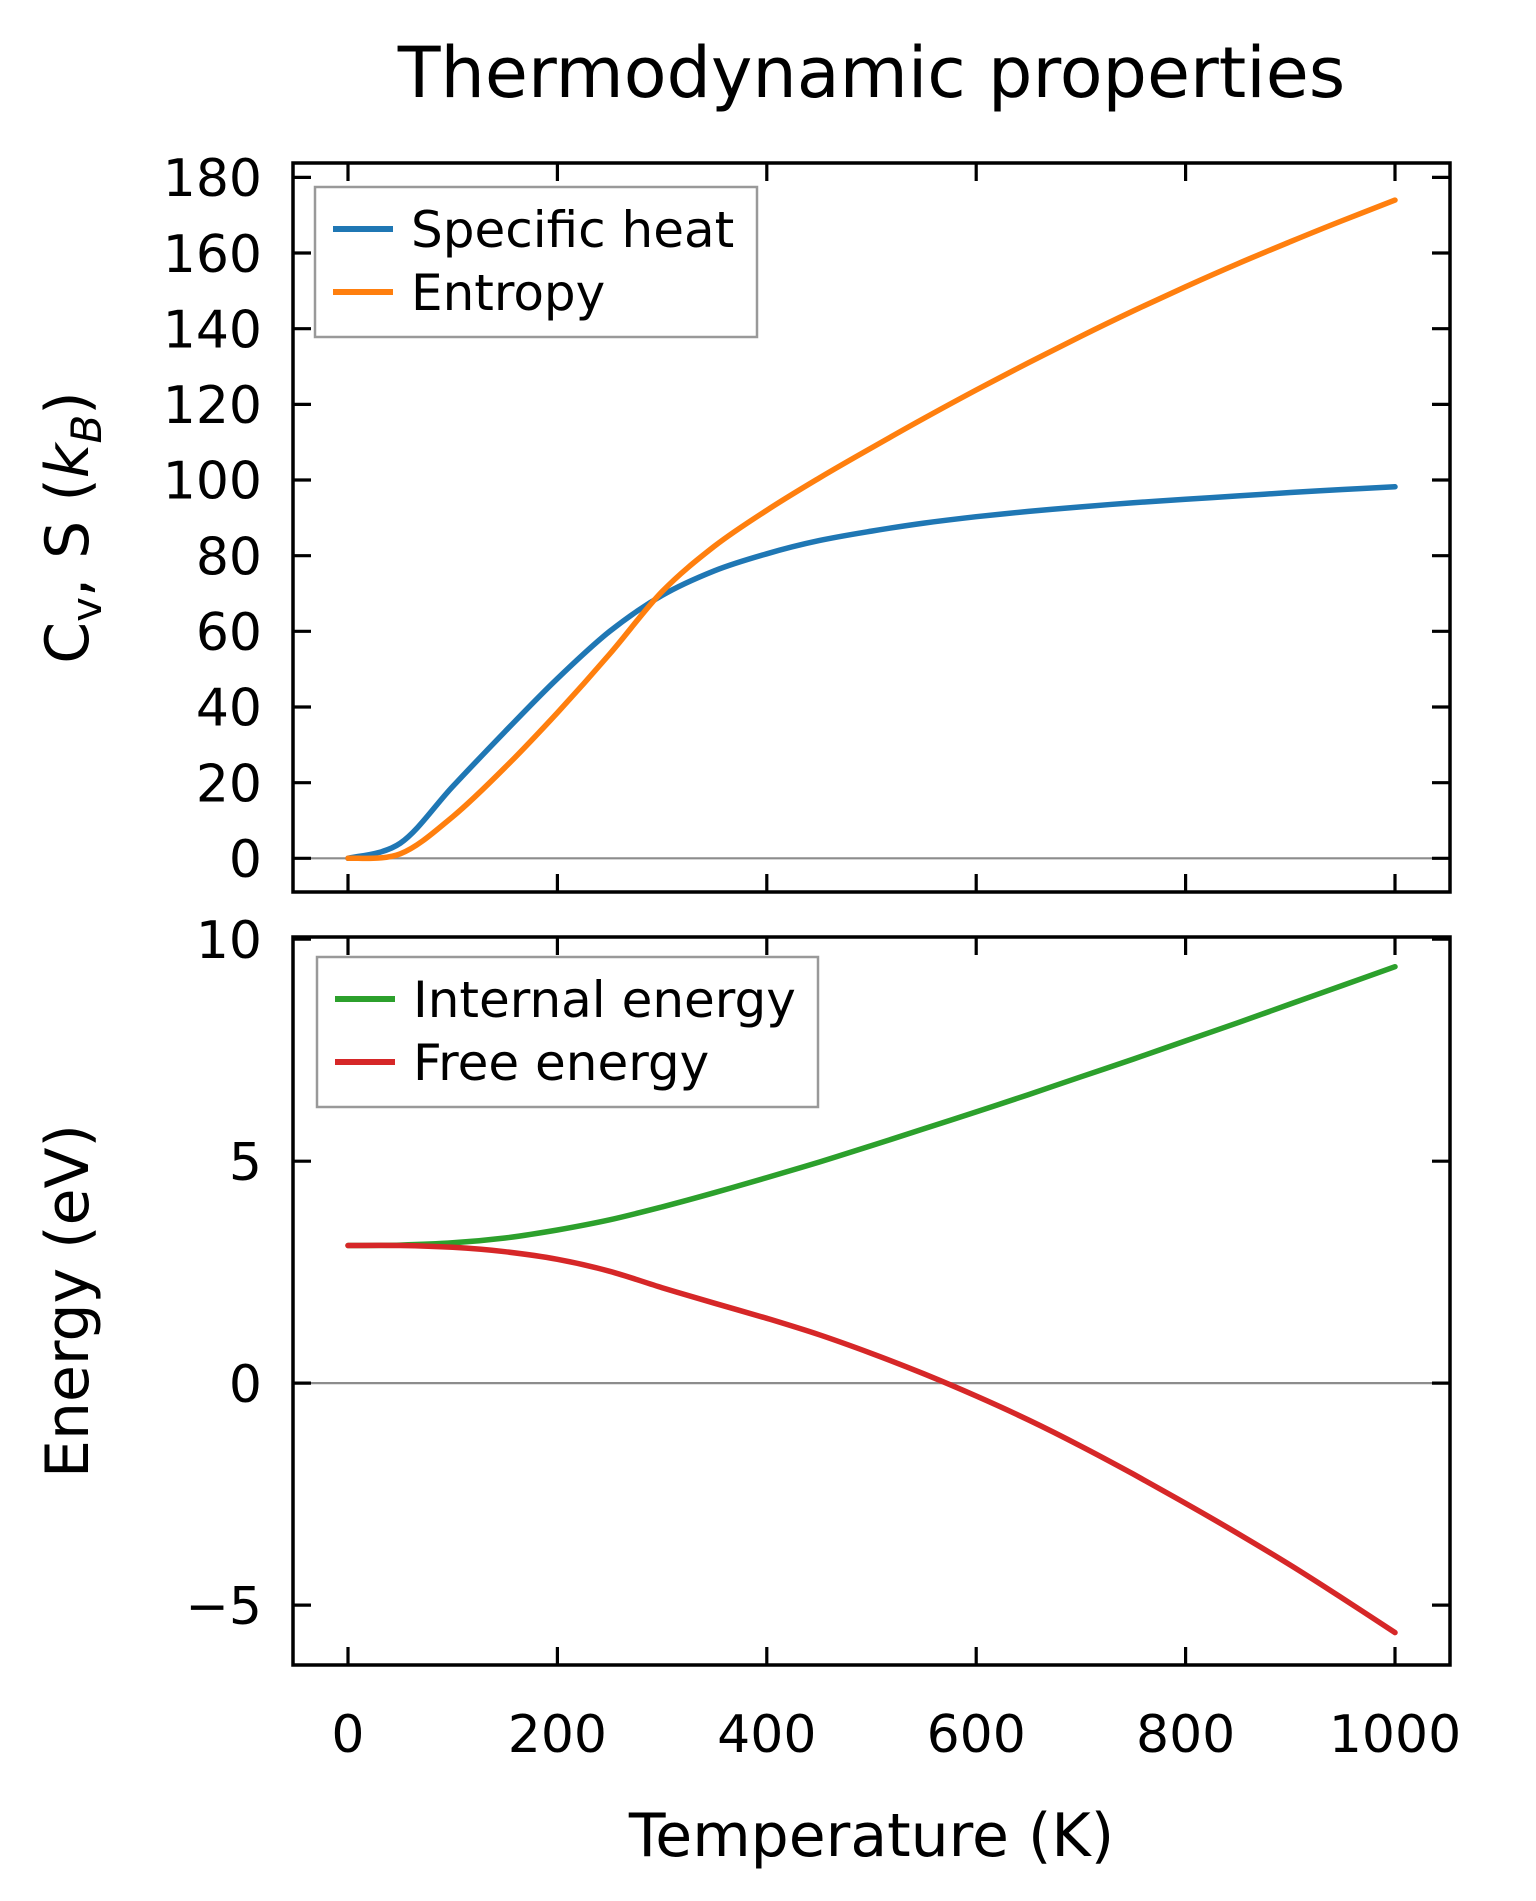 This screenshot has height=1901, width=1536. I want to click on y-tick-label: 160, so click(212, 255).